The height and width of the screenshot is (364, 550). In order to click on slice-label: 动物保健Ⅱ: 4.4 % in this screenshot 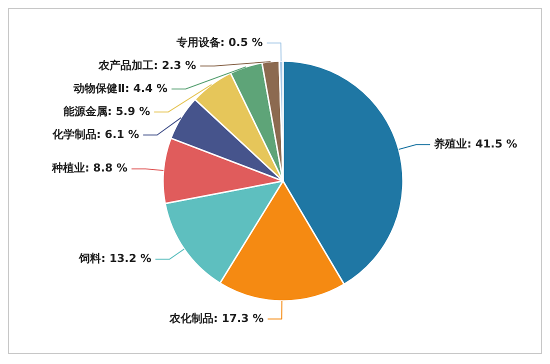, I will do `click(120, 88)`.